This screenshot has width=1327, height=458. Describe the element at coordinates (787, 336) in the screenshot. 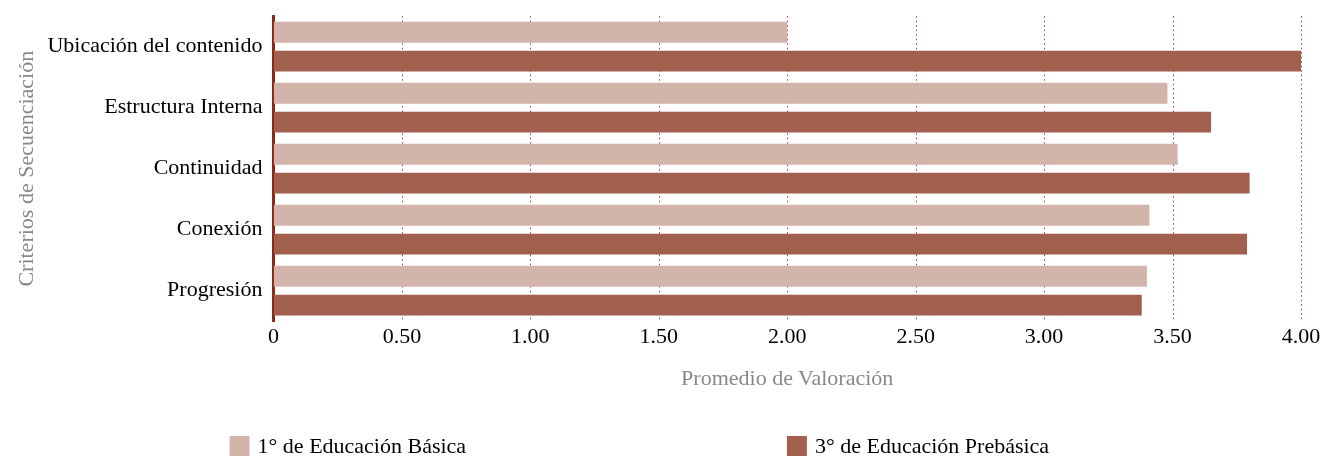

I see `x-tick-label: 2.00` at that location.